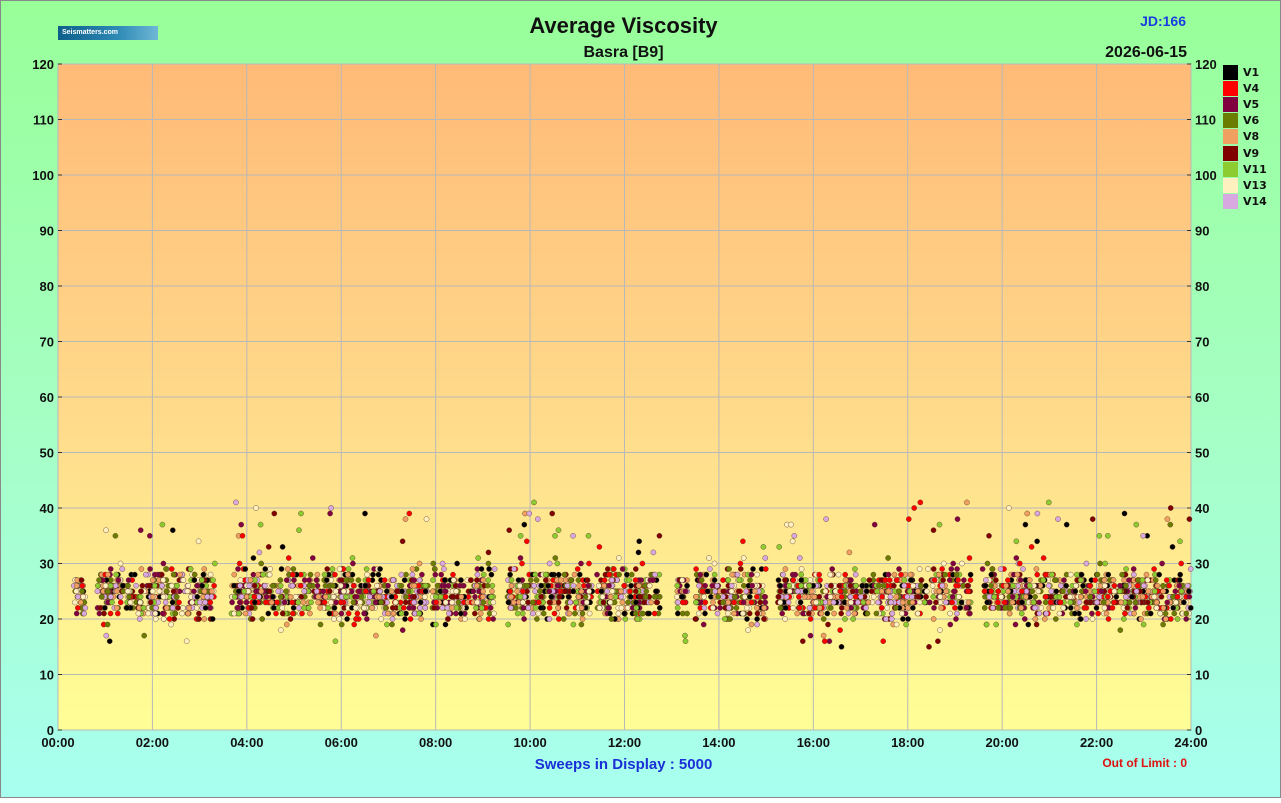 The width and height of the screenshot is (1281, 803). I want to click on legend-label: V6, so click(1251, 121).